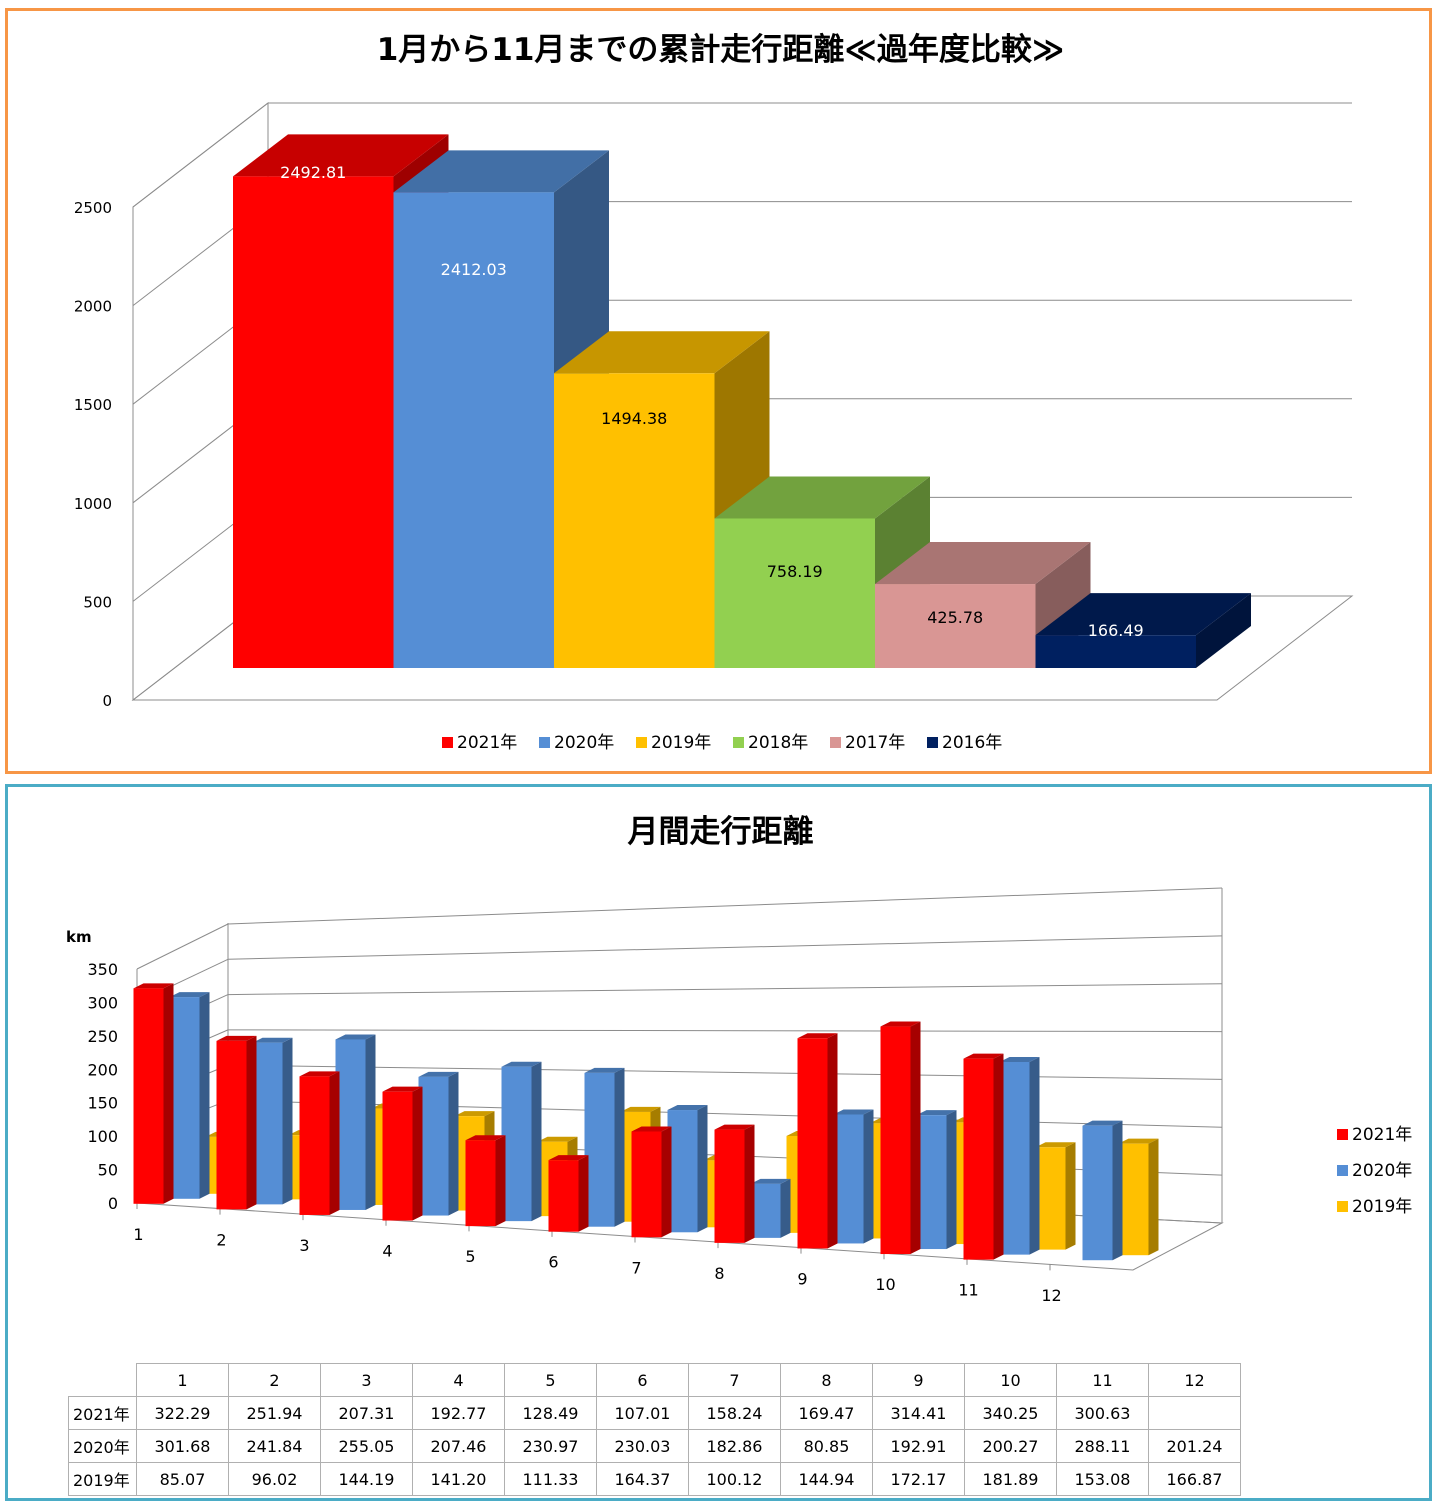 This screenshot has width=1441, height=1509. Describe the element at coordinates (108, 1170) in the screenshot. I see `y-tick-label: 50` at that location.